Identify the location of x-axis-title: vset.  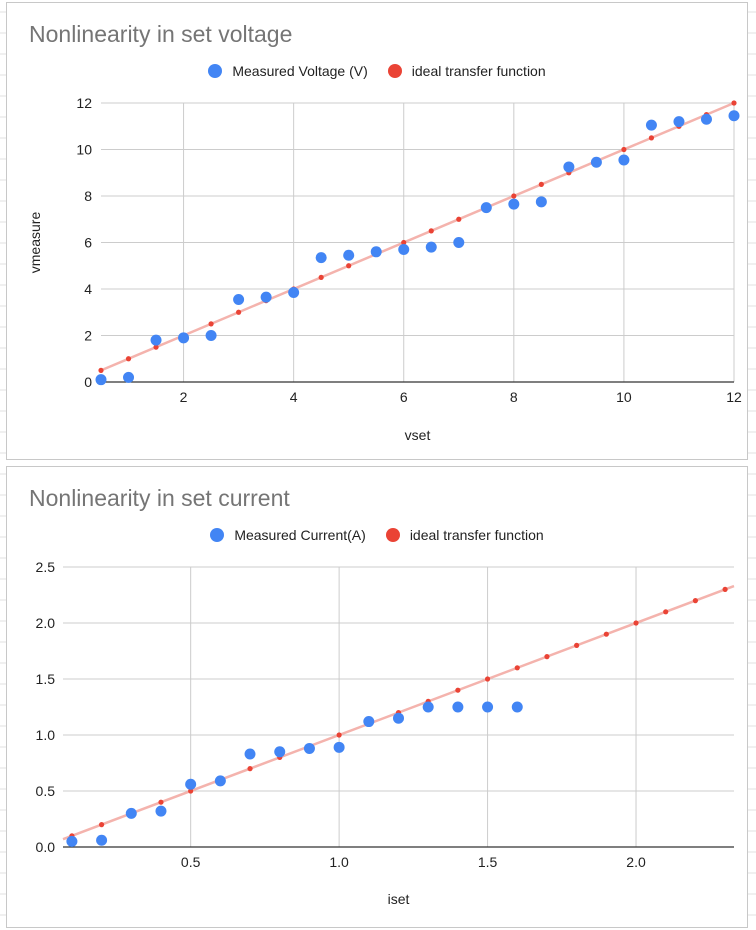
(418, 435).